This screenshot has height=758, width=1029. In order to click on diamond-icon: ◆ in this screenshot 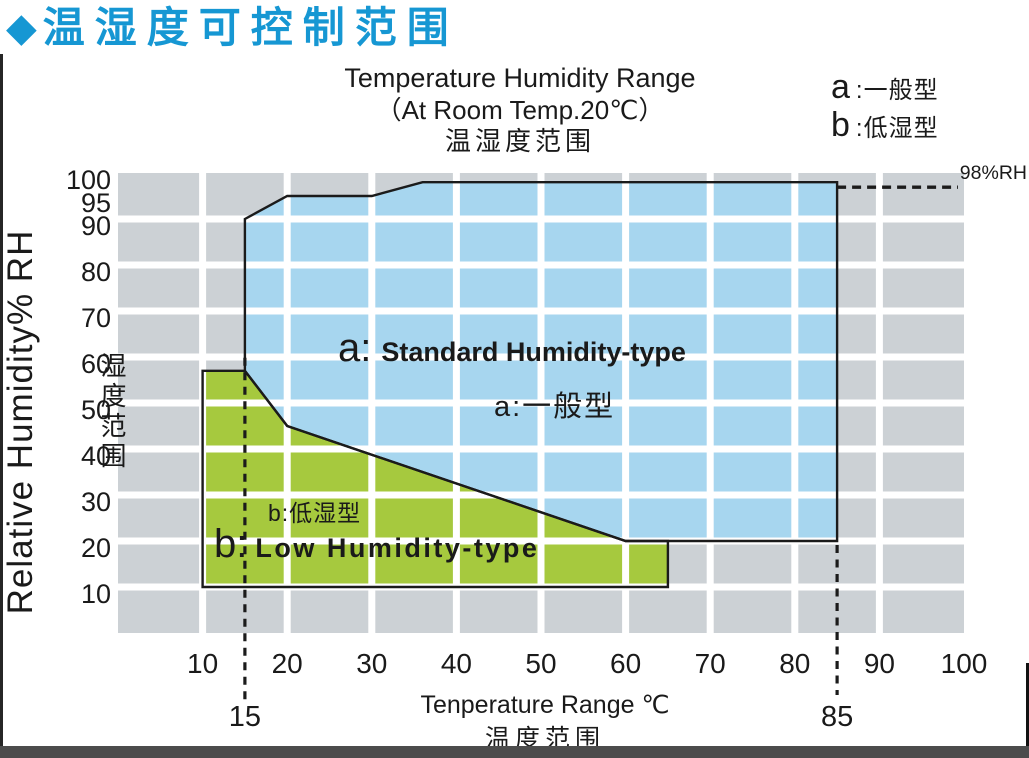, I will do `click(21, 28)`.